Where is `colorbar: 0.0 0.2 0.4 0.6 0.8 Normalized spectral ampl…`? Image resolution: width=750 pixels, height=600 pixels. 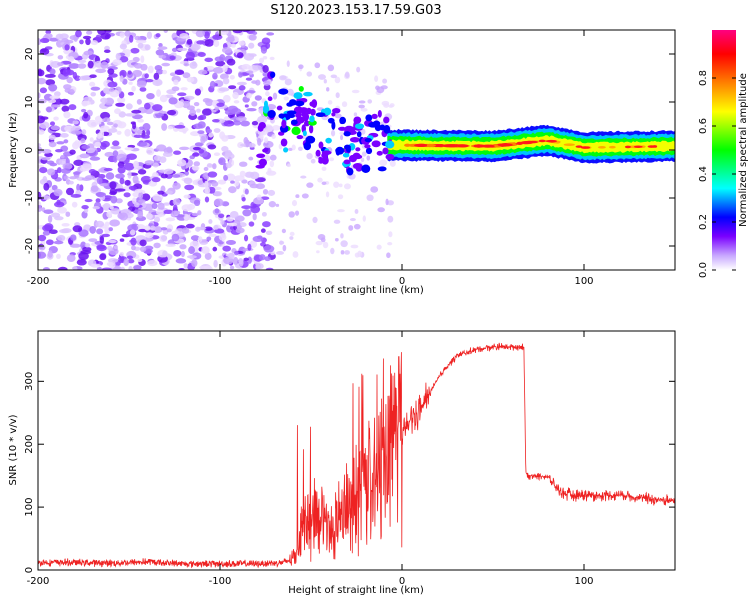 colorbar: 0.0 0.2 0.4 0.6 0.8 Normalized spectral ampl… is located at coordinates (723, 154).